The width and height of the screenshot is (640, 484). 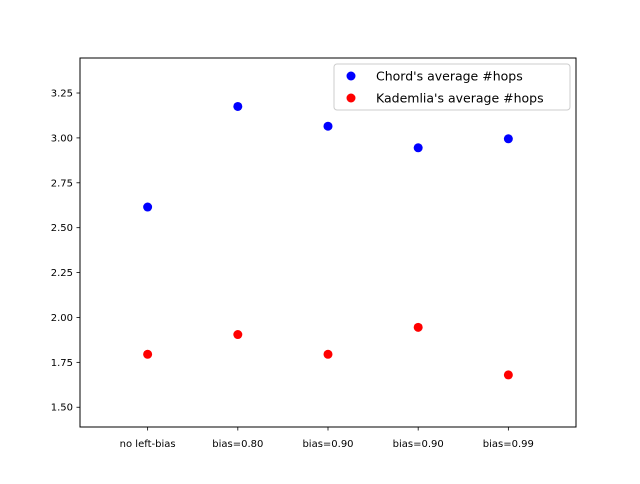 I want to click on x-tick-label: bias=0.80, so click(x=237, y=444).